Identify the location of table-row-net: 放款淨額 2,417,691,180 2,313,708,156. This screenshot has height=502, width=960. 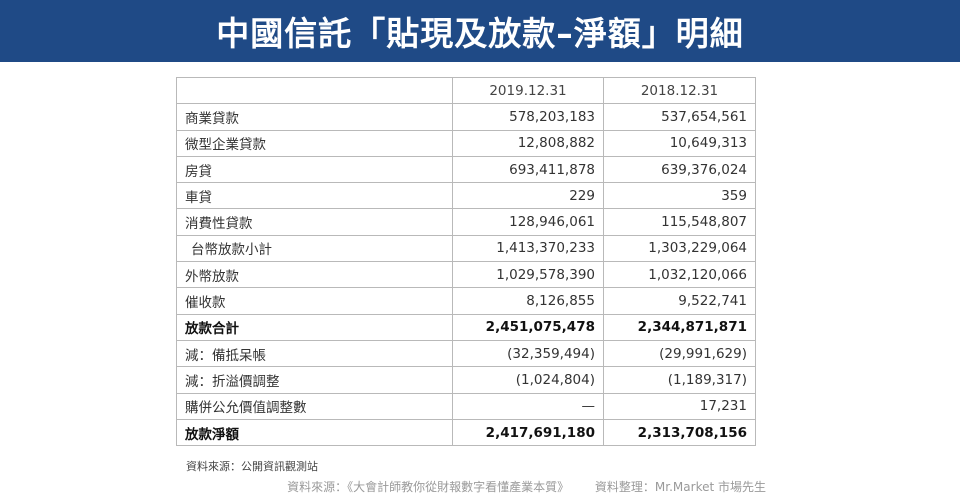
(466, 432).